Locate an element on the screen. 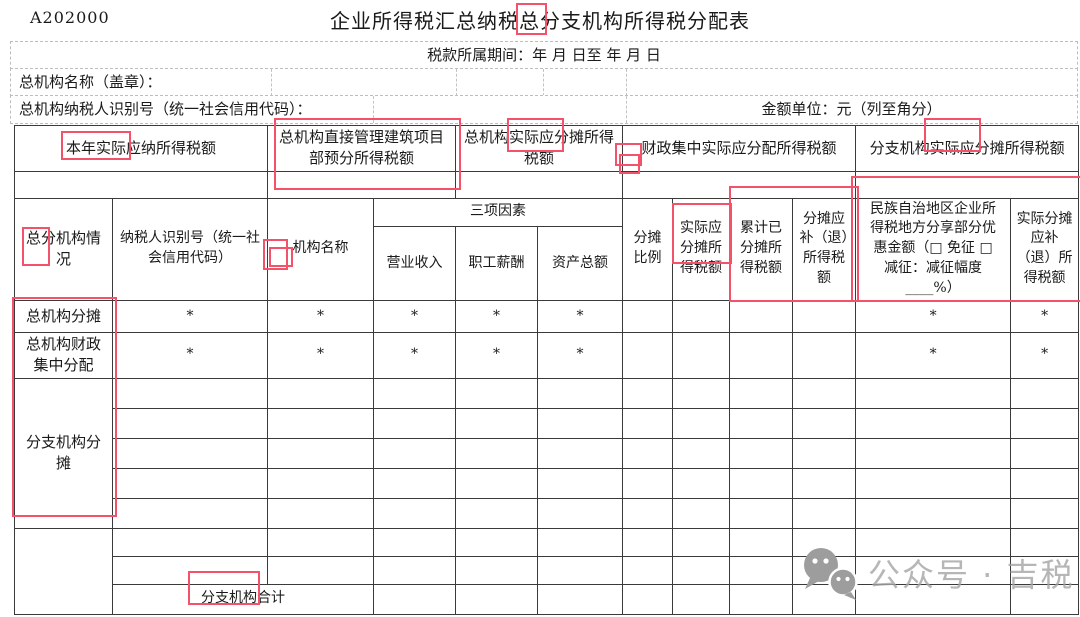 The image size is (1080, 617). col-header-payroll: 职工薪酬 is located at coordinates (497, 263).